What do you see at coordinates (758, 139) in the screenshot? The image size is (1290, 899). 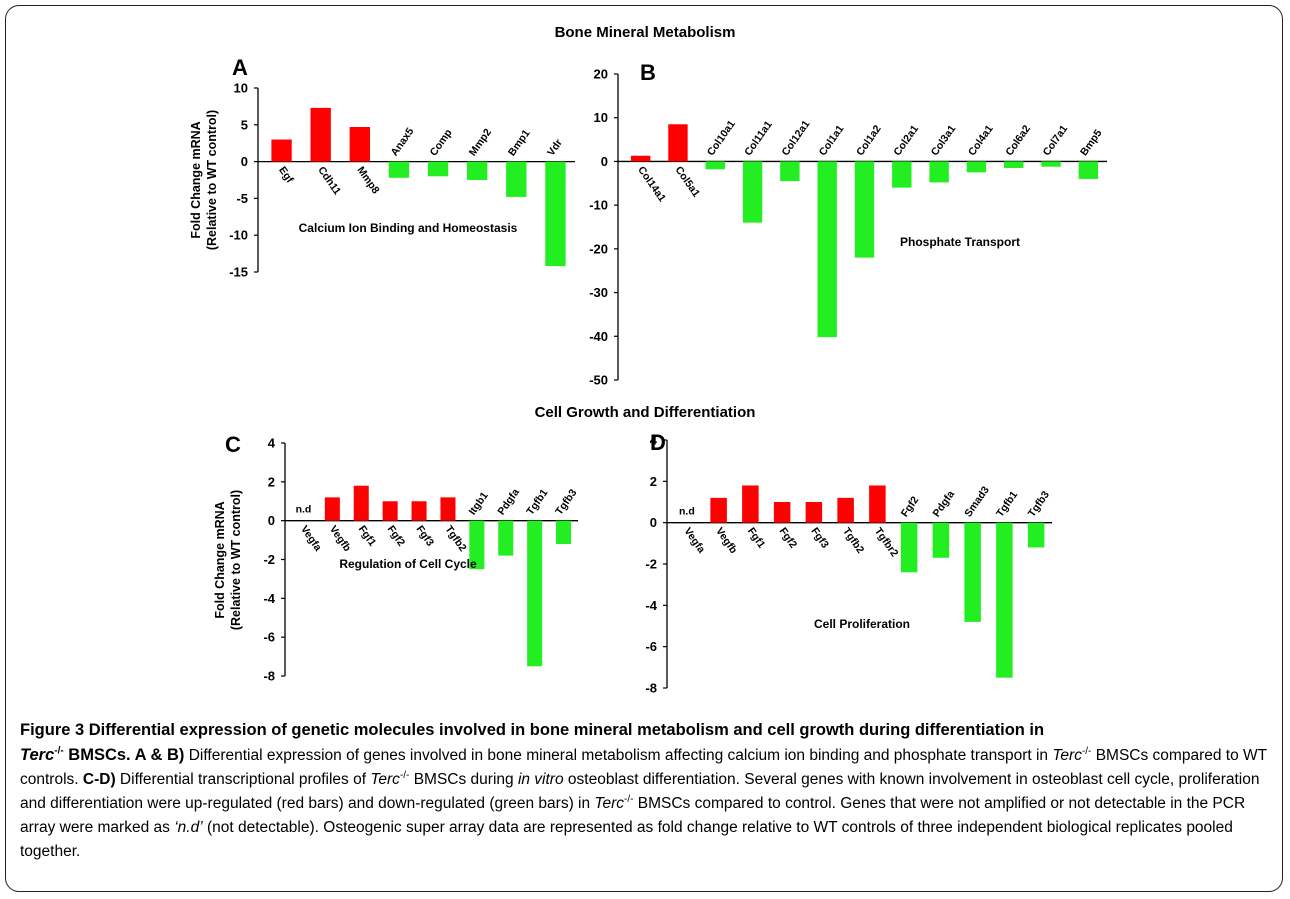 I see `category-label: Col11a1` at bounding box center [758, 139].